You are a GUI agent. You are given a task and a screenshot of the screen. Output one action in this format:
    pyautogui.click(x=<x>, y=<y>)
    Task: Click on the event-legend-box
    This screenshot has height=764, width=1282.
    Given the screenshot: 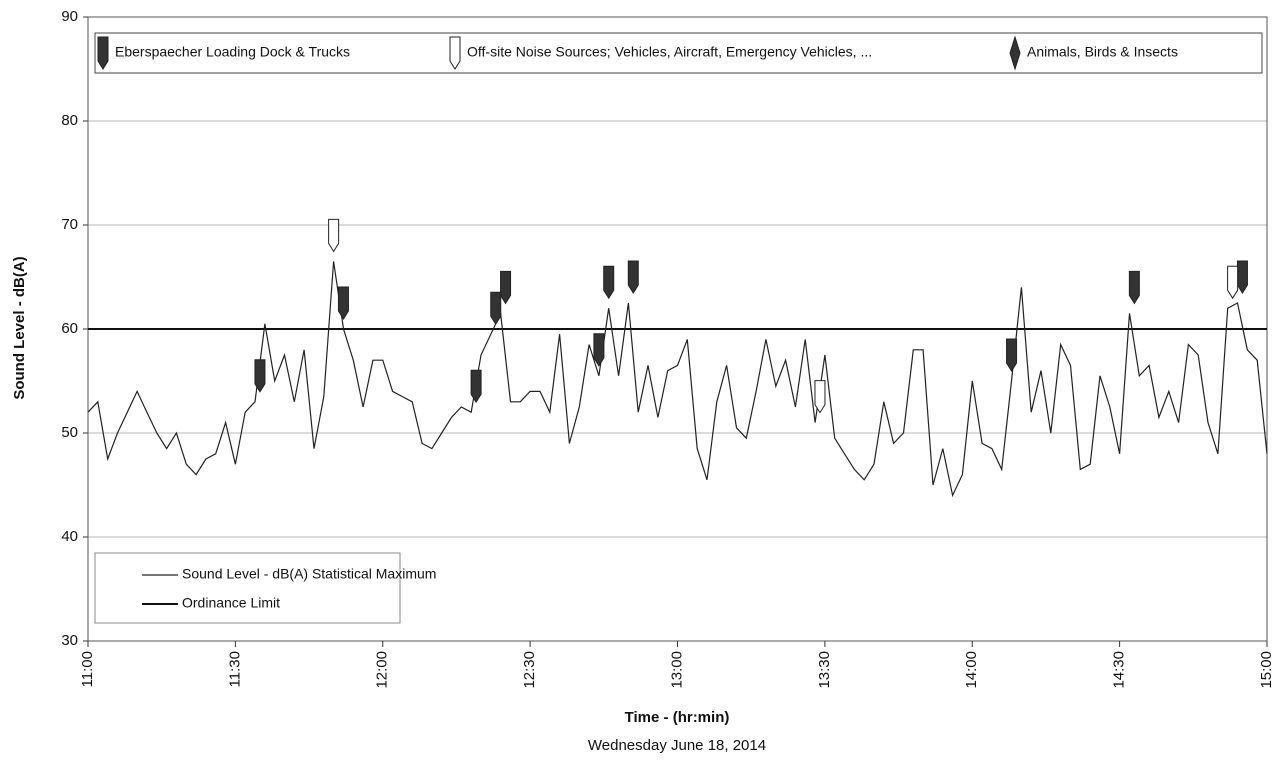 What is the action you would take?
    pyautogui.click(x=678, y=53)
    